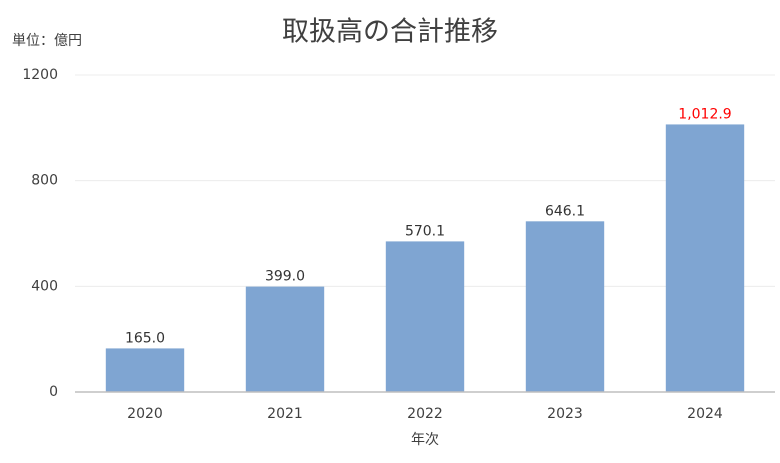  Describe the element at coordinates (40, 75) in the screenshot. I see `y-tick-label: 1200` at that location.